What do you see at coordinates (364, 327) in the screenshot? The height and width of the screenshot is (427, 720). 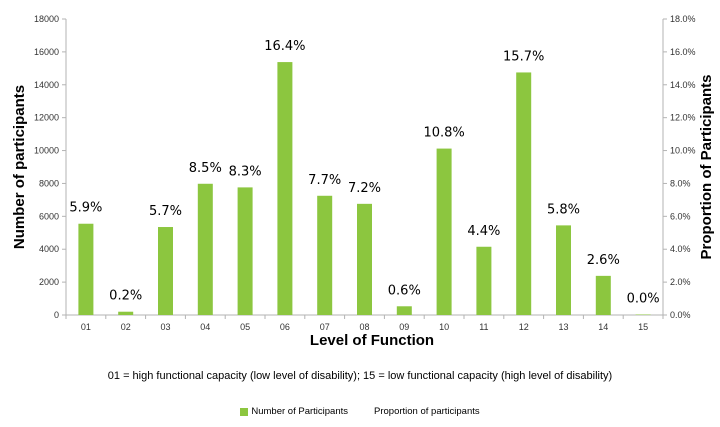 I see `x-tick-label: 08` at bounding box center [364, 327].